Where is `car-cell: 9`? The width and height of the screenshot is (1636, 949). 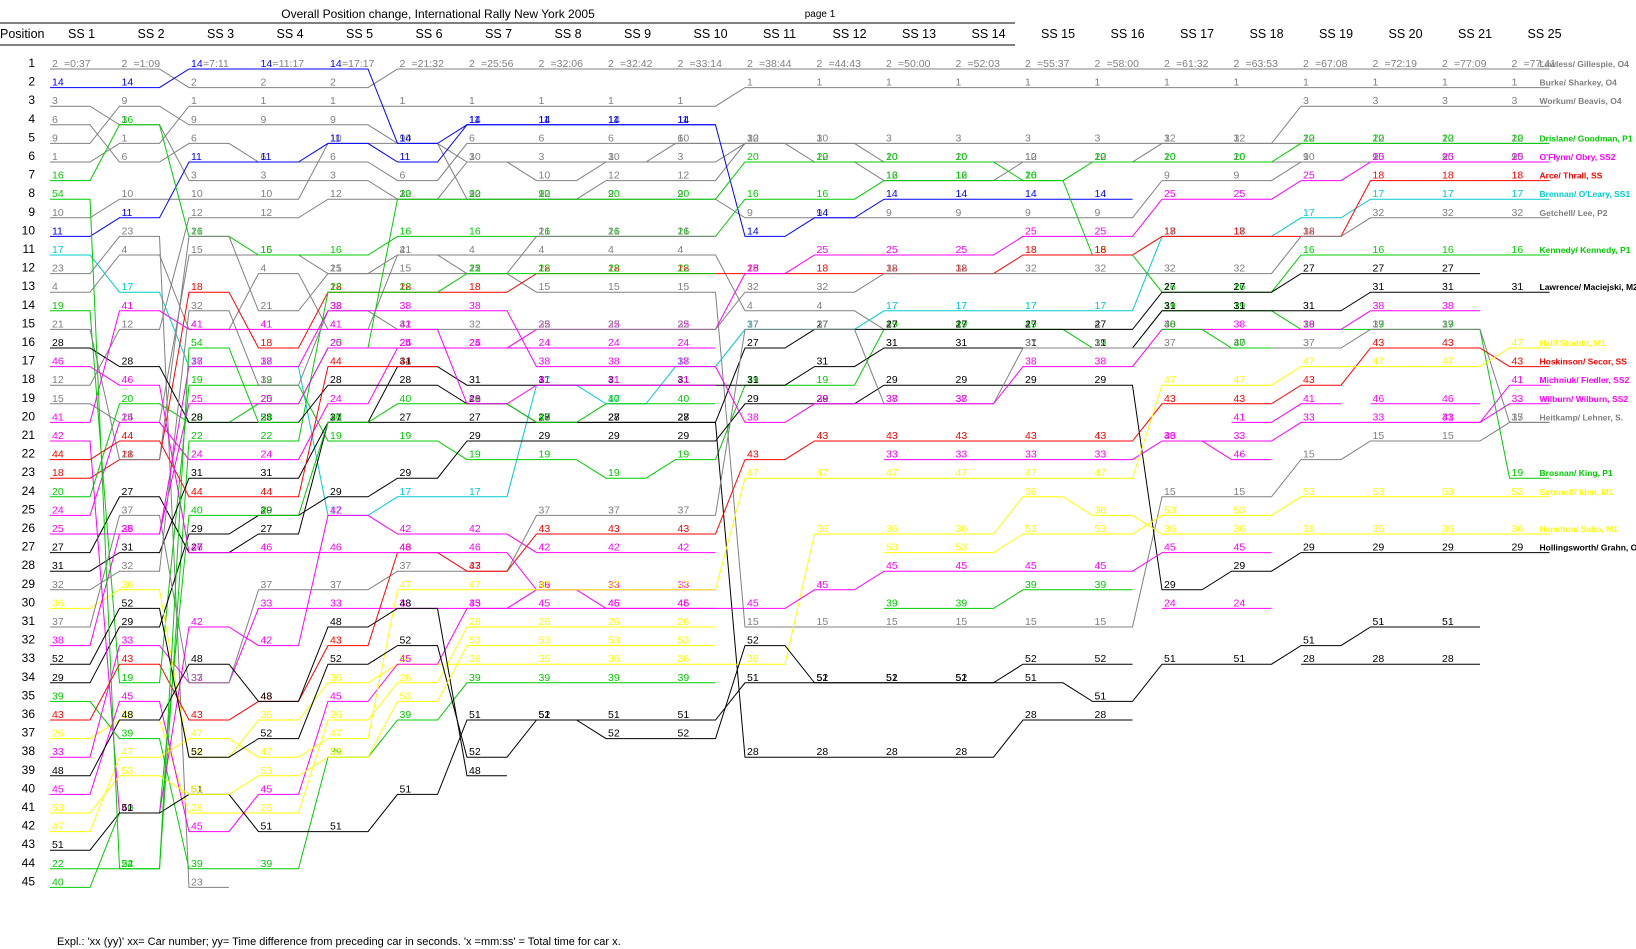
car-cell: 9 is located at coordinates (959, 213).